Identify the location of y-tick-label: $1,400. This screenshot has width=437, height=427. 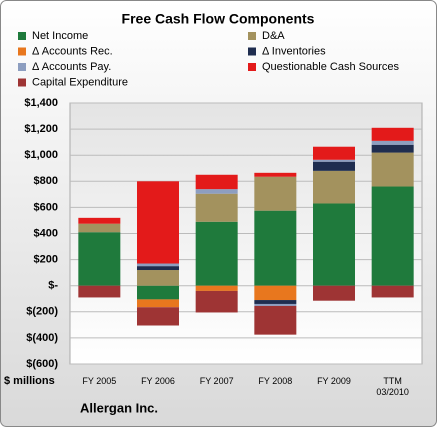
(41, 103).